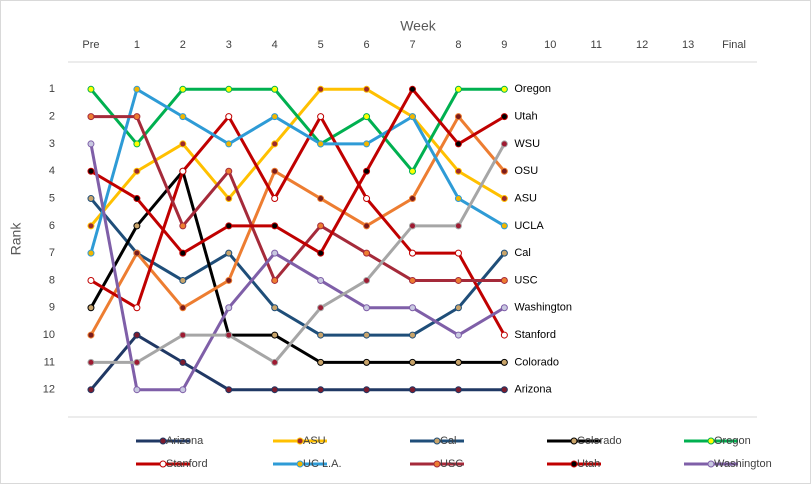  I want to click on x-axis-title: Week, so click(418, 26).